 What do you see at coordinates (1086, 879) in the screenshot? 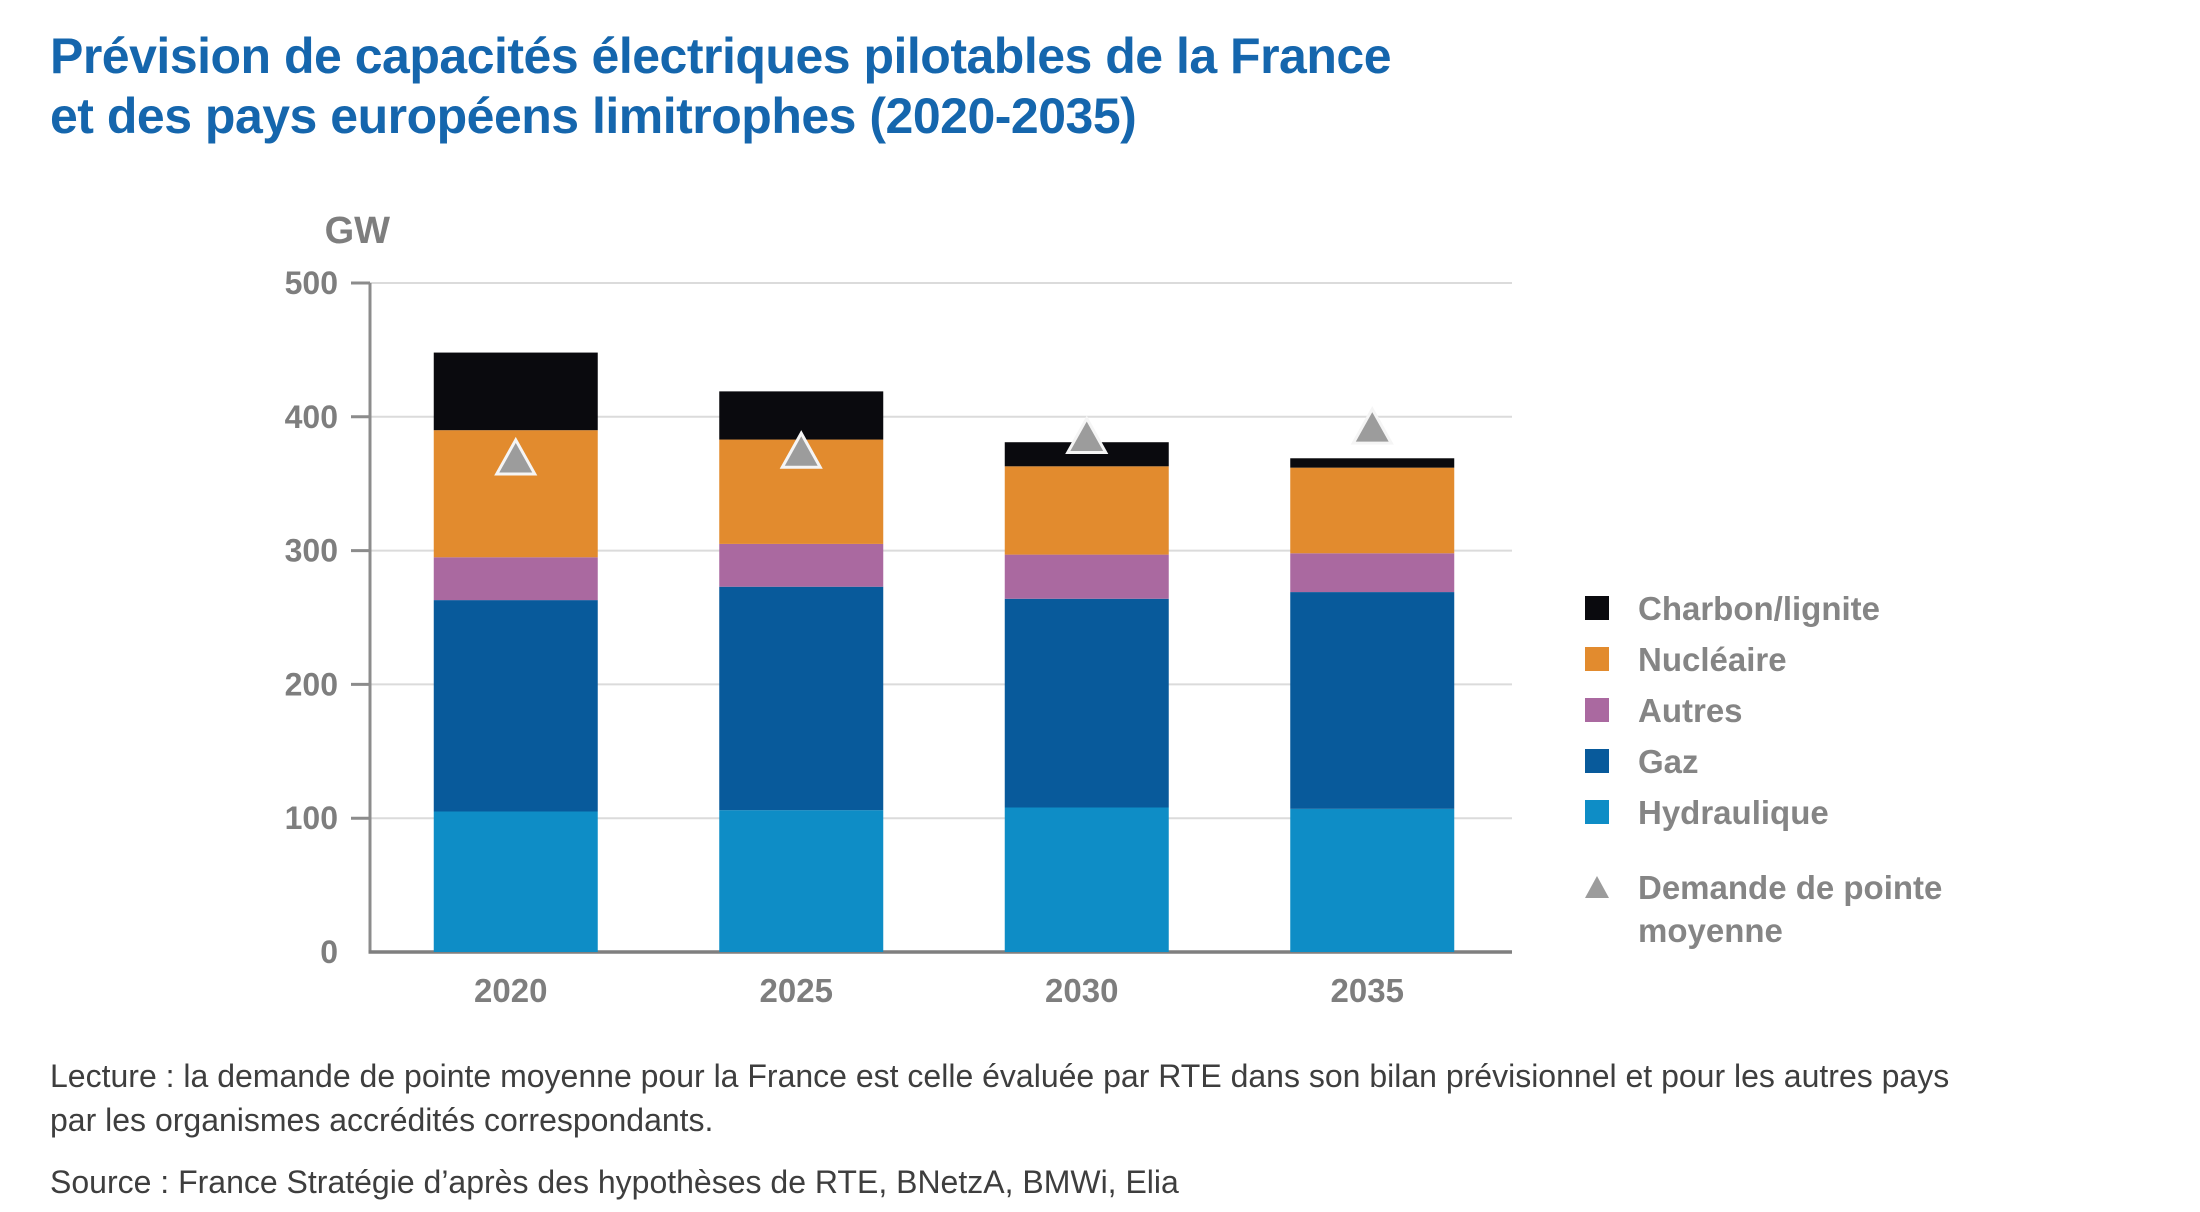
I see `bar-segment-2030-hydraulique` at bounding box center [1086, 879].